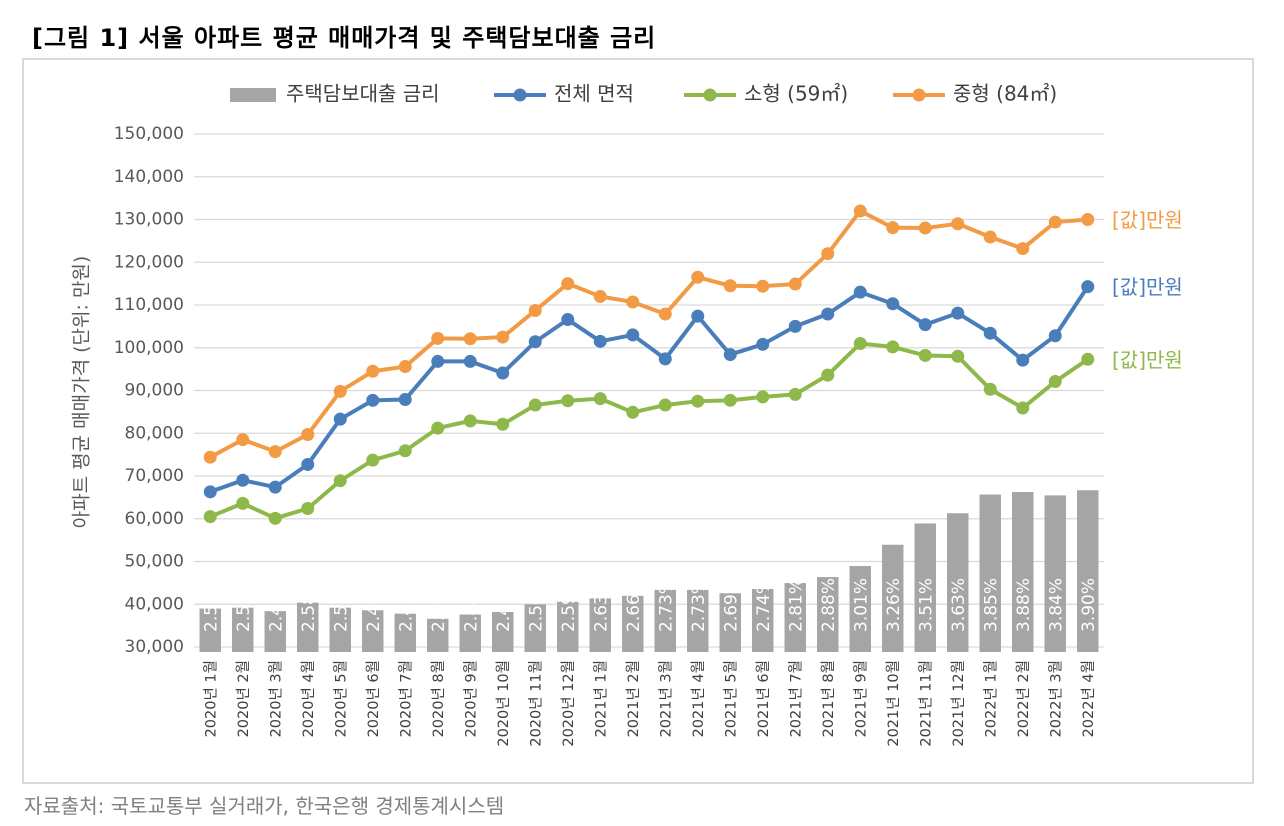 The height and width of the screenshot is (826, 1284). What do you see at coordinates (154, 647) in the screenshot?
I see `y-tick-label: 30,000` at bounding box center [154, 647].